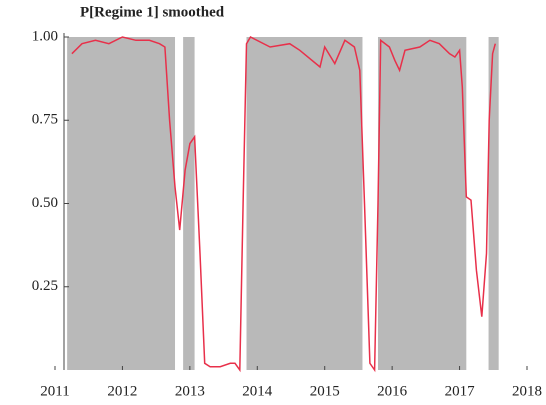  What do you see at coordinates (460, 391) in the screenshot?
I see `x-tick-label: 2017` at bounding box center [460, 391].